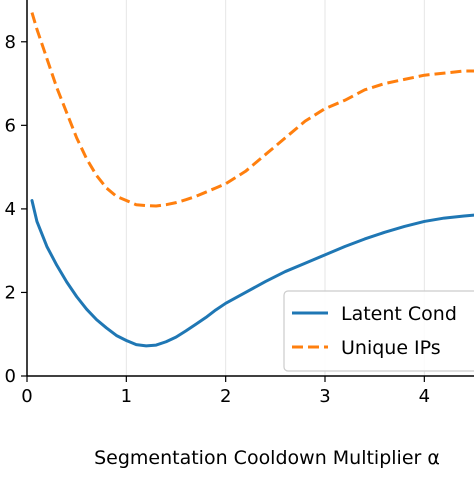 The width and height of the screenshot is (474, 479). What do you see at coordinates (225, 396) in the screenshot?
I see `x-tick-label: 2` at bounding box center [225, 396].